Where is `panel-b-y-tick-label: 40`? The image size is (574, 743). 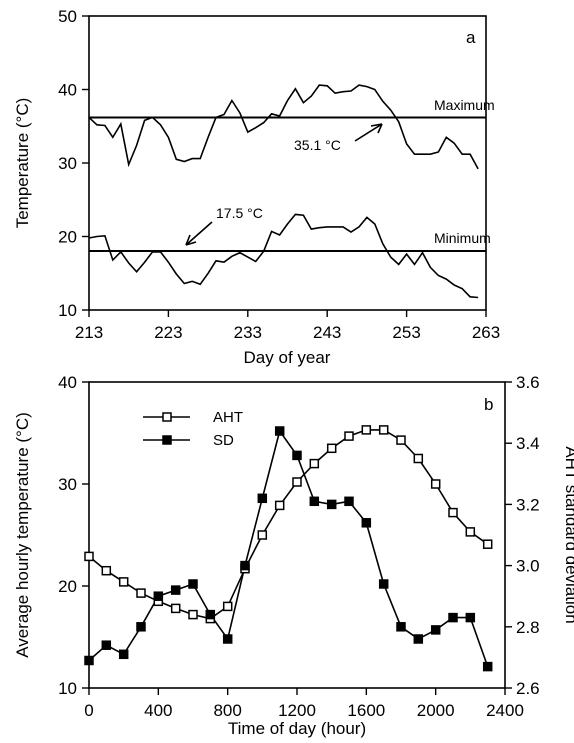 panel-b-y-tick-label: 40 is located at coordinates (67, 382).